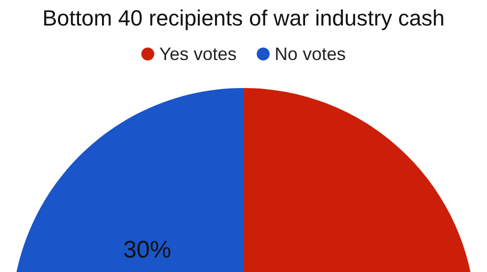 The width and height of the screenshot is (487, 272). What do you see at coordinates (147, 250) in the screenshot?
I see `data-label: 30%` at bounding box center [147, 250].